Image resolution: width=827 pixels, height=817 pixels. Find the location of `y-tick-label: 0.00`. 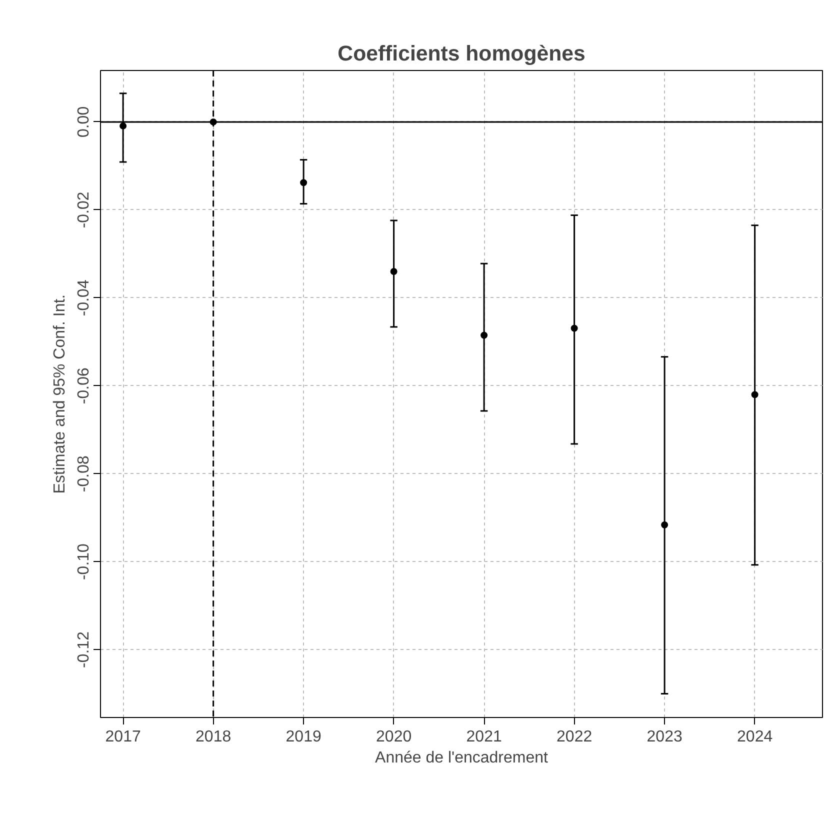

y-tick-label: 0.00 is located at coordinates (84, 122).